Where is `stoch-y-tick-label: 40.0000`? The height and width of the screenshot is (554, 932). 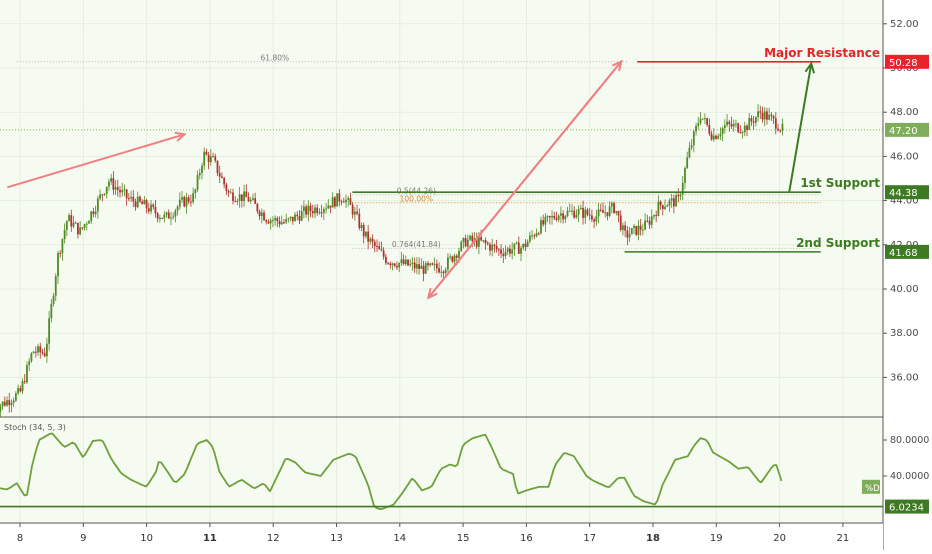 stoch-y-tick-label: 40.0000 is located at coordinates (909, 476).